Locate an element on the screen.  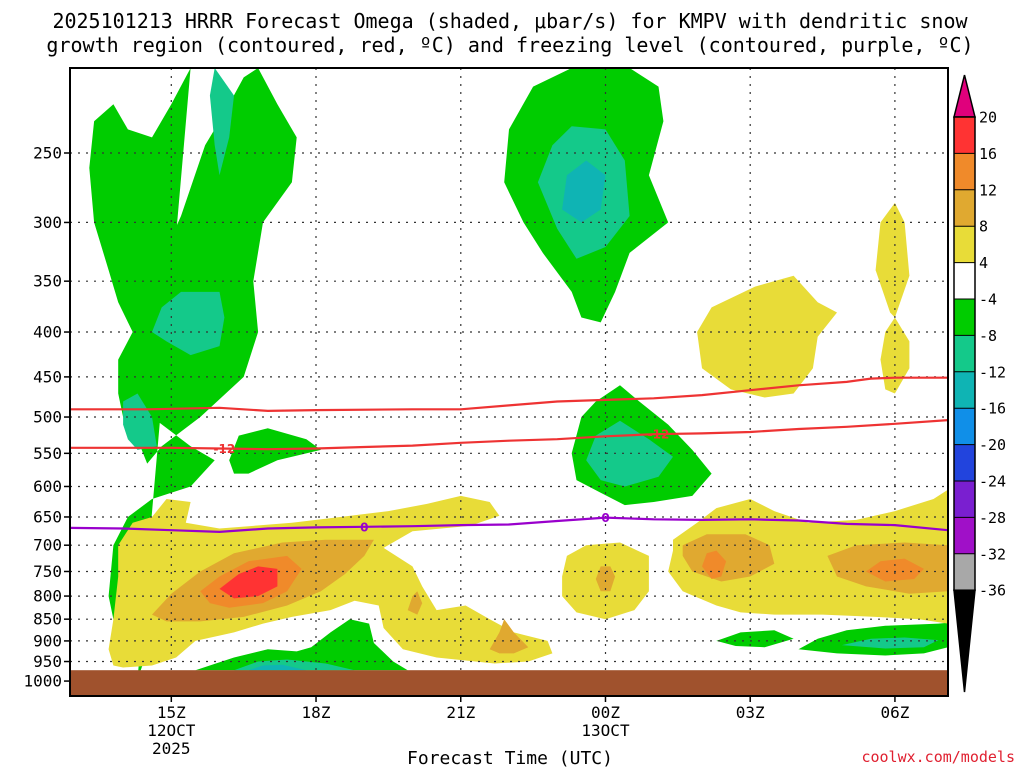
colorbar-label--16: -16 is located at coordinates (992, 409).